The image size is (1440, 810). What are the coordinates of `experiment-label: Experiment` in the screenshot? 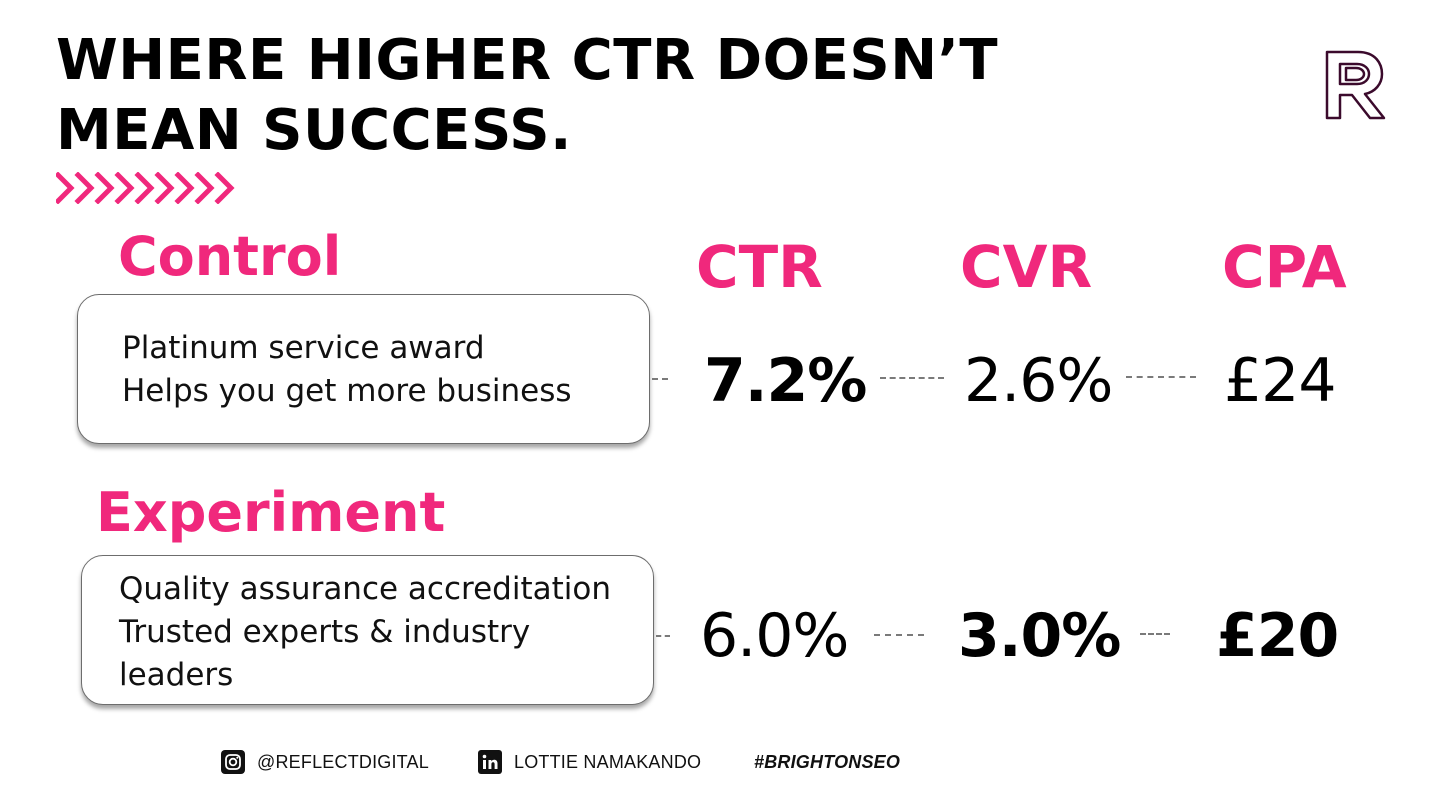 It's located at (271, 512).